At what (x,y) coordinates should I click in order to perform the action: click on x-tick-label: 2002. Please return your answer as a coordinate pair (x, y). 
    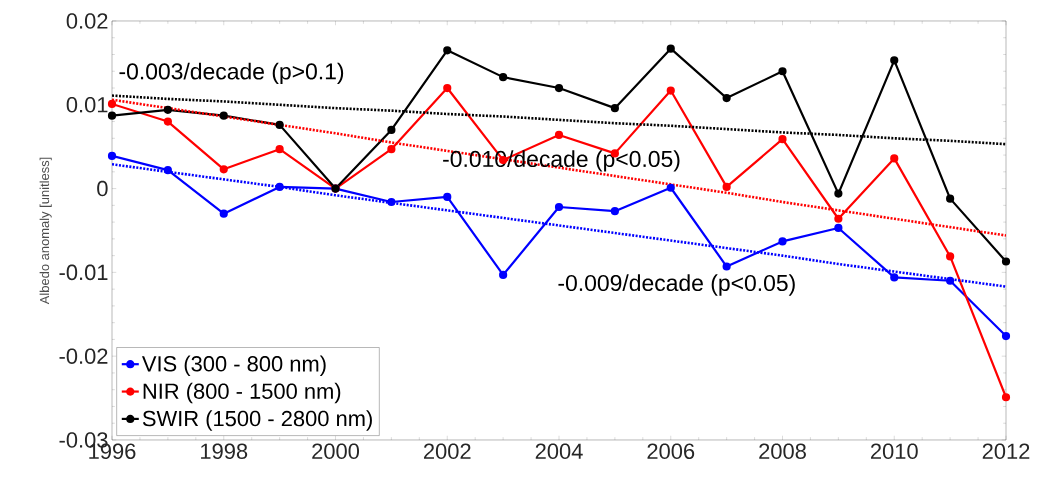
    Looking at the image, I should click on (447, 451).